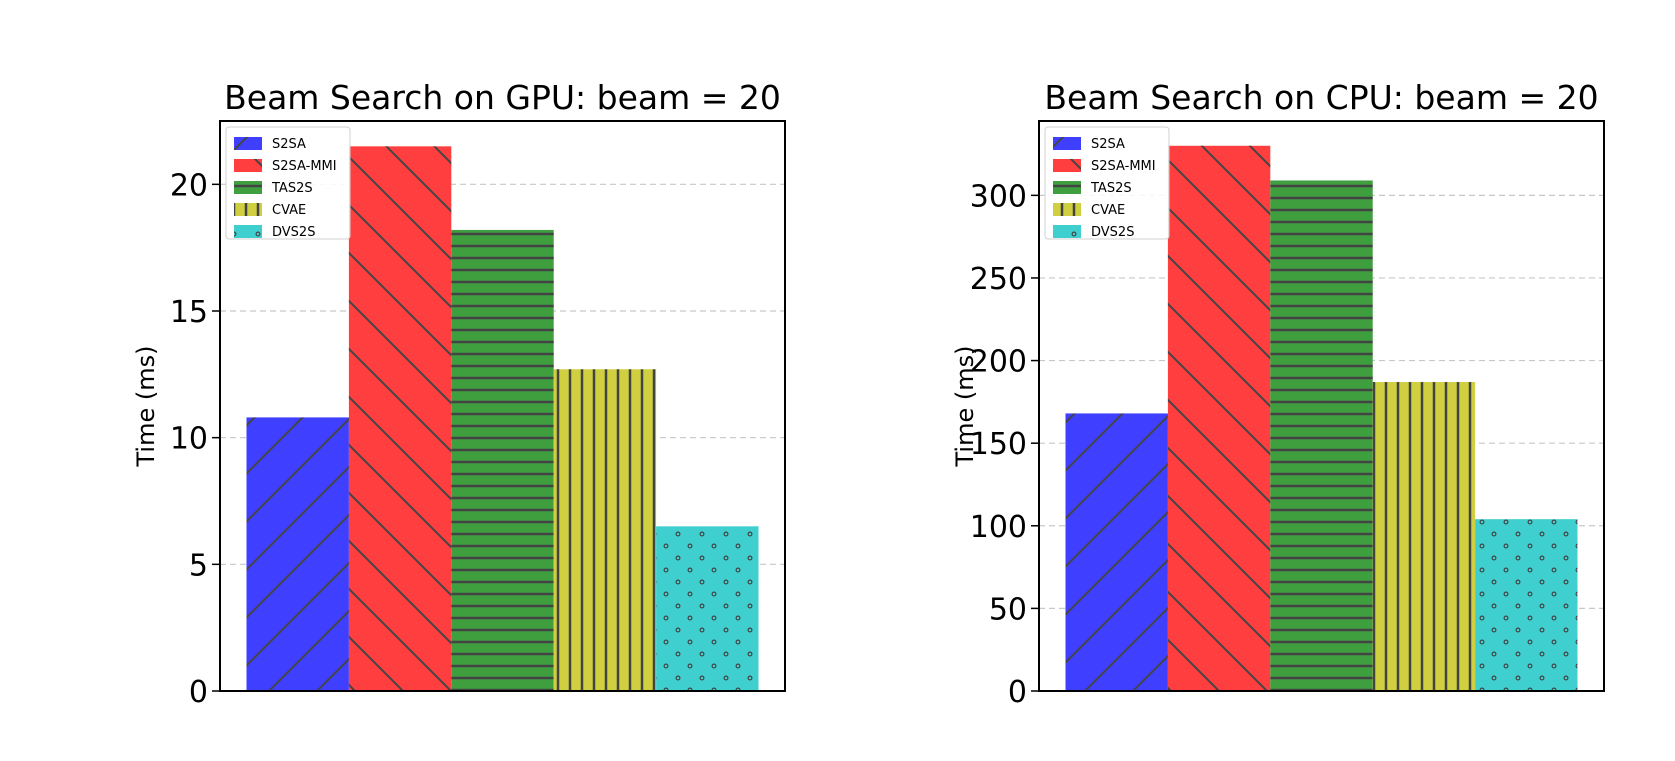 This screenshot has width=1675, height=761. Describe the element at coordinates (998, 279) in the screenshot. I see `y-tick-label: 250` at that location.